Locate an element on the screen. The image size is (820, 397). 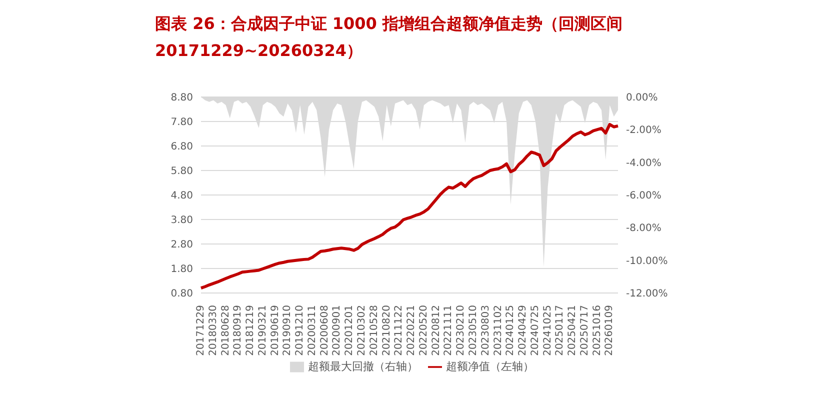
x-tick-label: 20180628 is located at coordinates (226, 330).